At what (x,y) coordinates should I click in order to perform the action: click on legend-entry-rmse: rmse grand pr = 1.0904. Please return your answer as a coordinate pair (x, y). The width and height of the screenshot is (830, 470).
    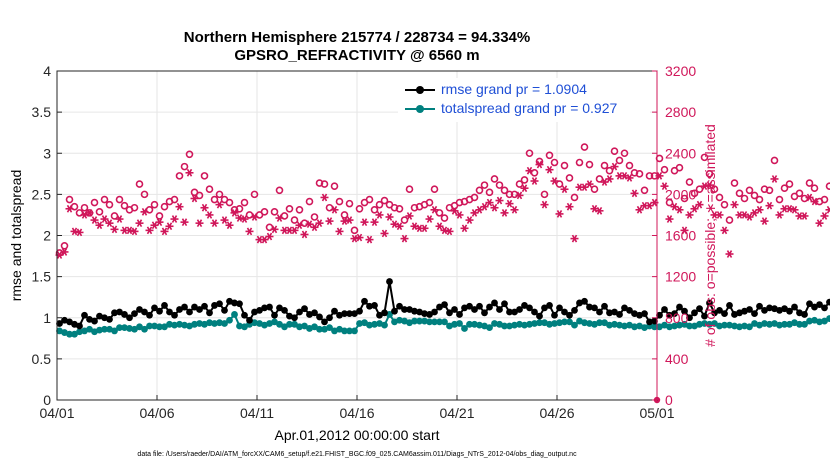
    Looking at the image, I should click on (524, 91).